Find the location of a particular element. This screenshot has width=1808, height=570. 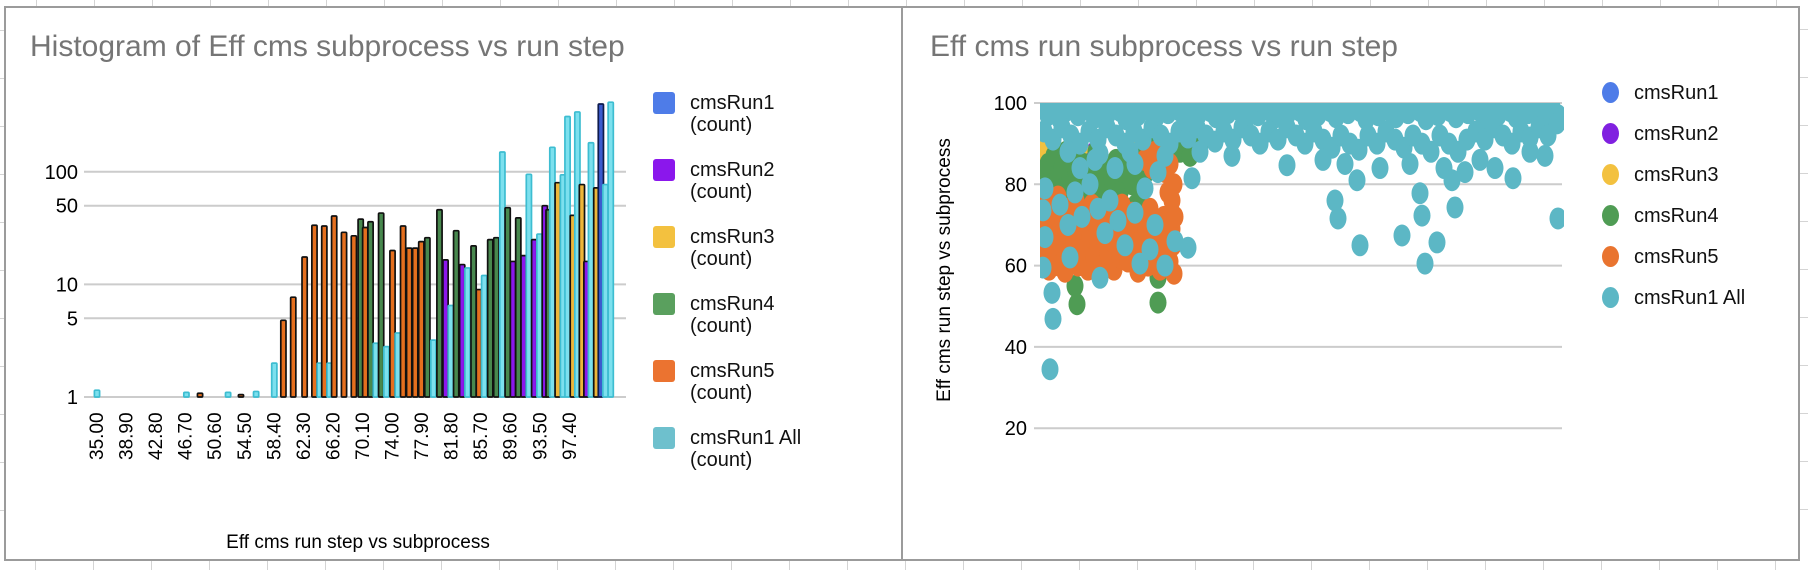

spreadsheet-grid-right is located at coordinates (1804, 283).